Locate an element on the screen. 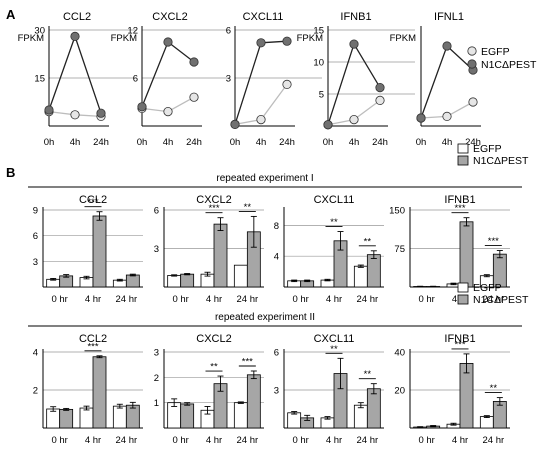 Image resolution: width=550 pixels, height=468 pixels. line-chart-ifnl1: IFNL1 FPKM 0h 4h 24h is located at coordinates (435, 79).